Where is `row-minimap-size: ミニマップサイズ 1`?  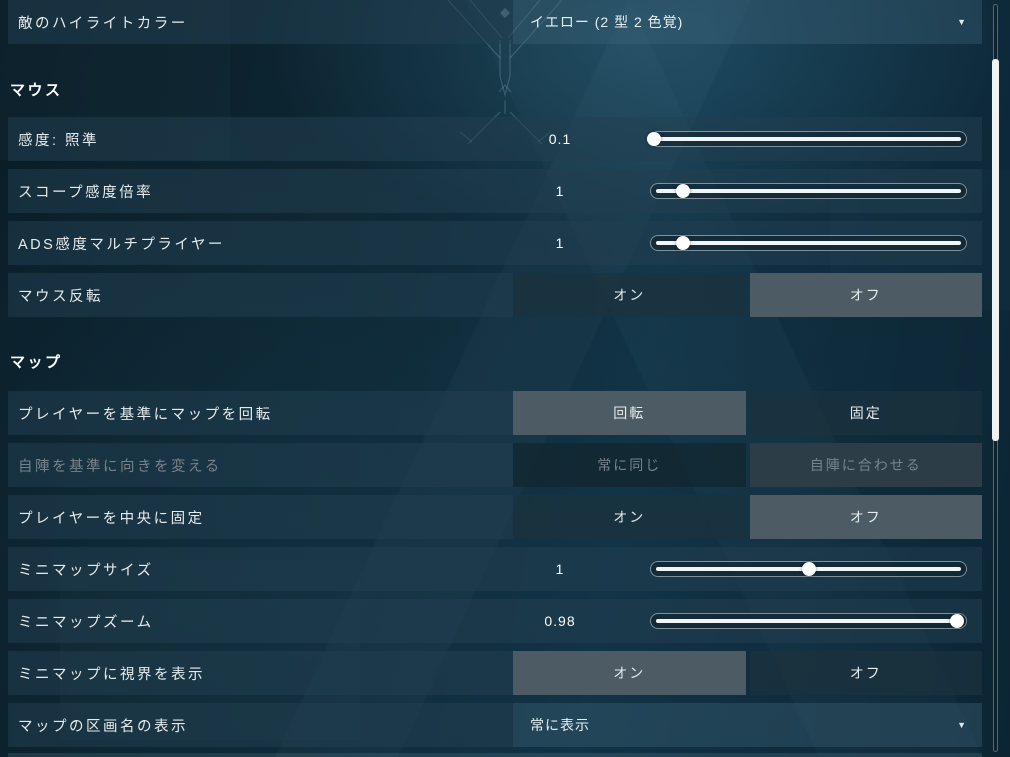 row-minimap-size: ミニマップサイズ 1 is located at coordinates (495, 569).